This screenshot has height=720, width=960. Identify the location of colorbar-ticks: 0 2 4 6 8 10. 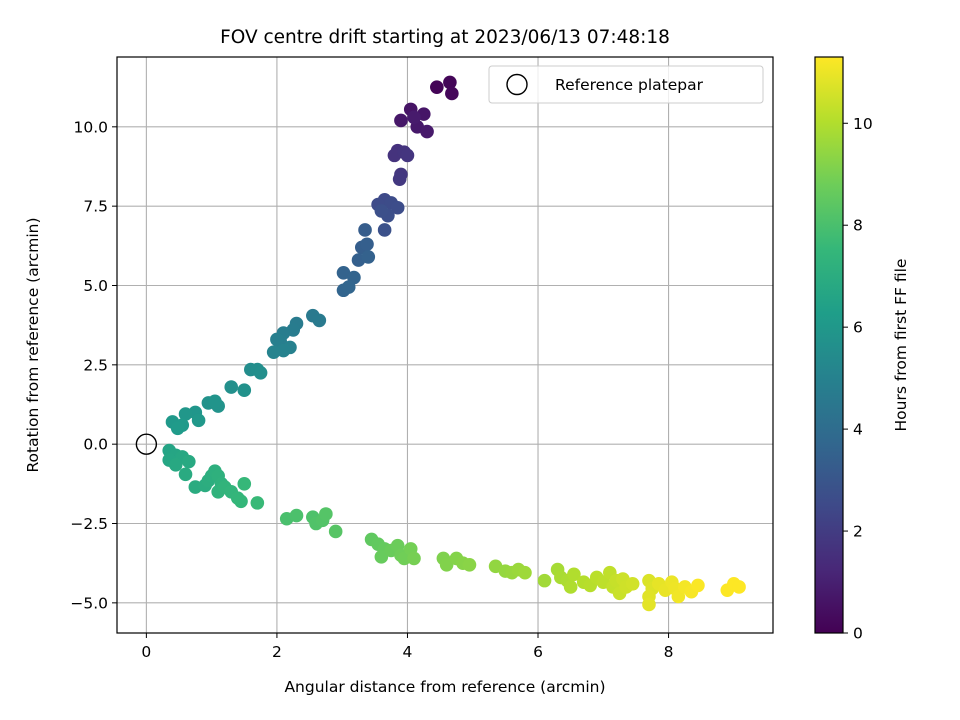
(858, 379).